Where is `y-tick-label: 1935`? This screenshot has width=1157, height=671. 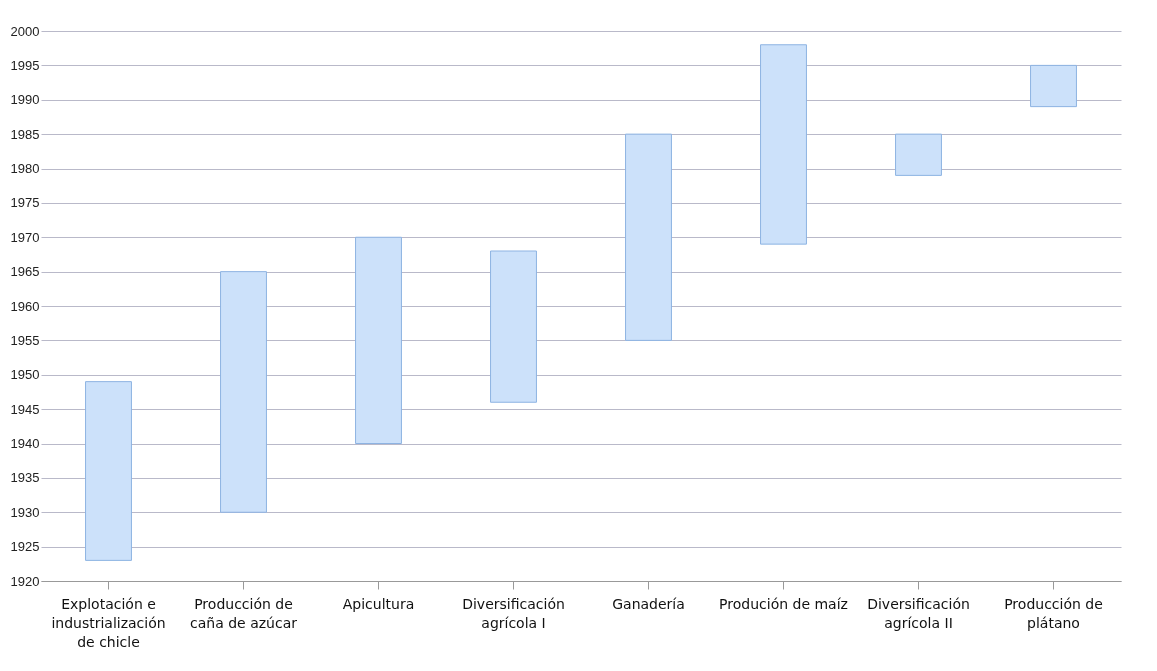
y-tick-label: 1935 is located at coordinates (25, 478).